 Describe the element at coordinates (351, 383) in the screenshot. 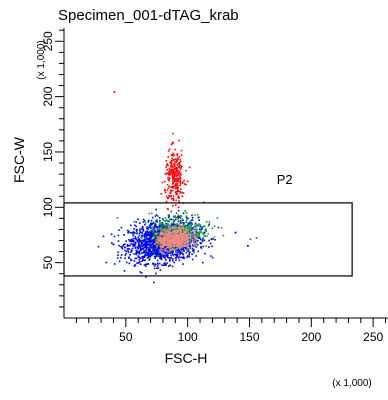

I see `x-axis-multiplier: (x 1,000)` at that location.